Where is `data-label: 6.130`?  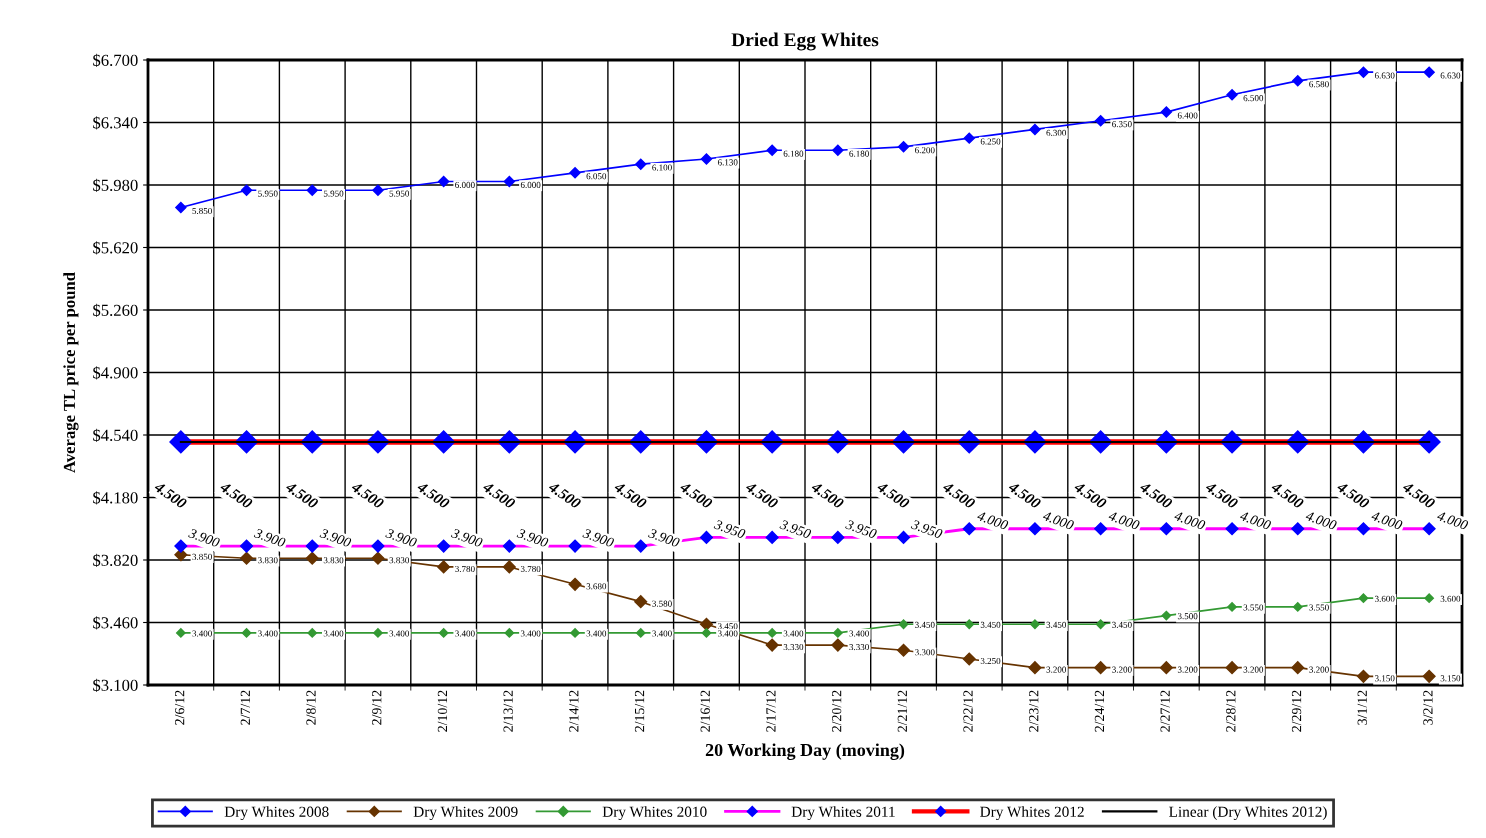
data-label: 6.130 is located at coordinates (727, 162).